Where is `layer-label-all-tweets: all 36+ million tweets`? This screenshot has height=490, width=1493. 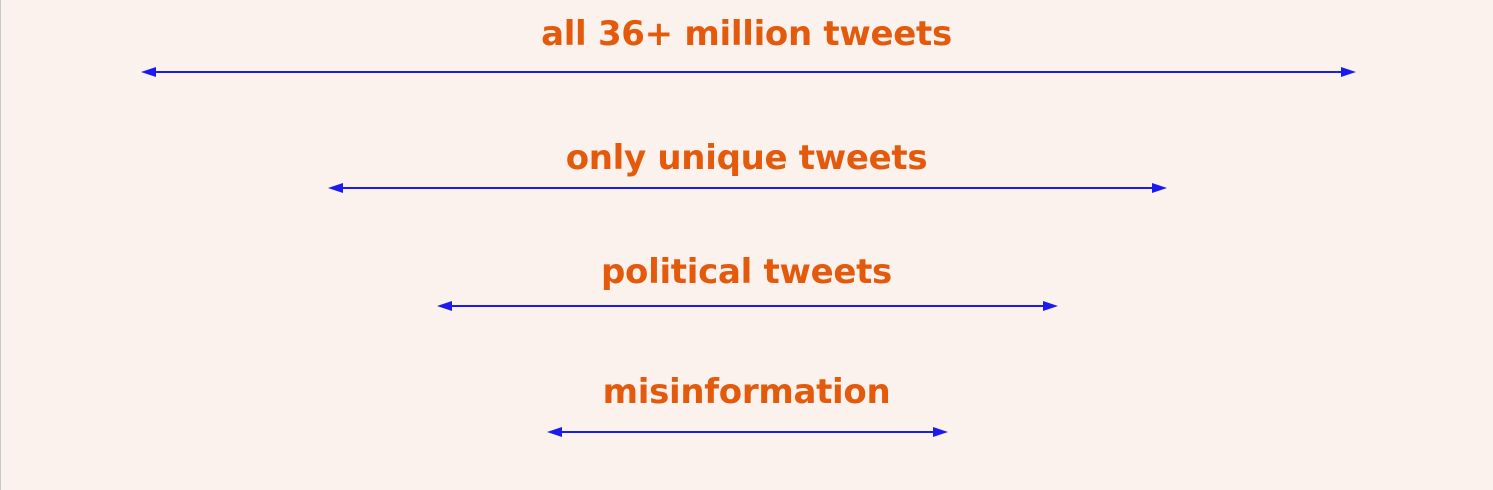
layer-label-all-tweets: all 36+ million tweets is located at coordinates (746, 34).